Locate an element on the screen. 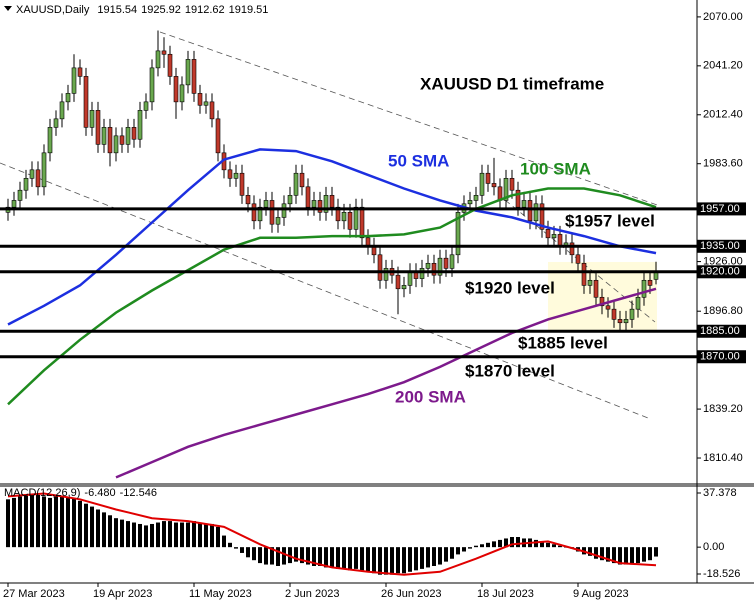  signal-line is located at coordinates (332, 534).